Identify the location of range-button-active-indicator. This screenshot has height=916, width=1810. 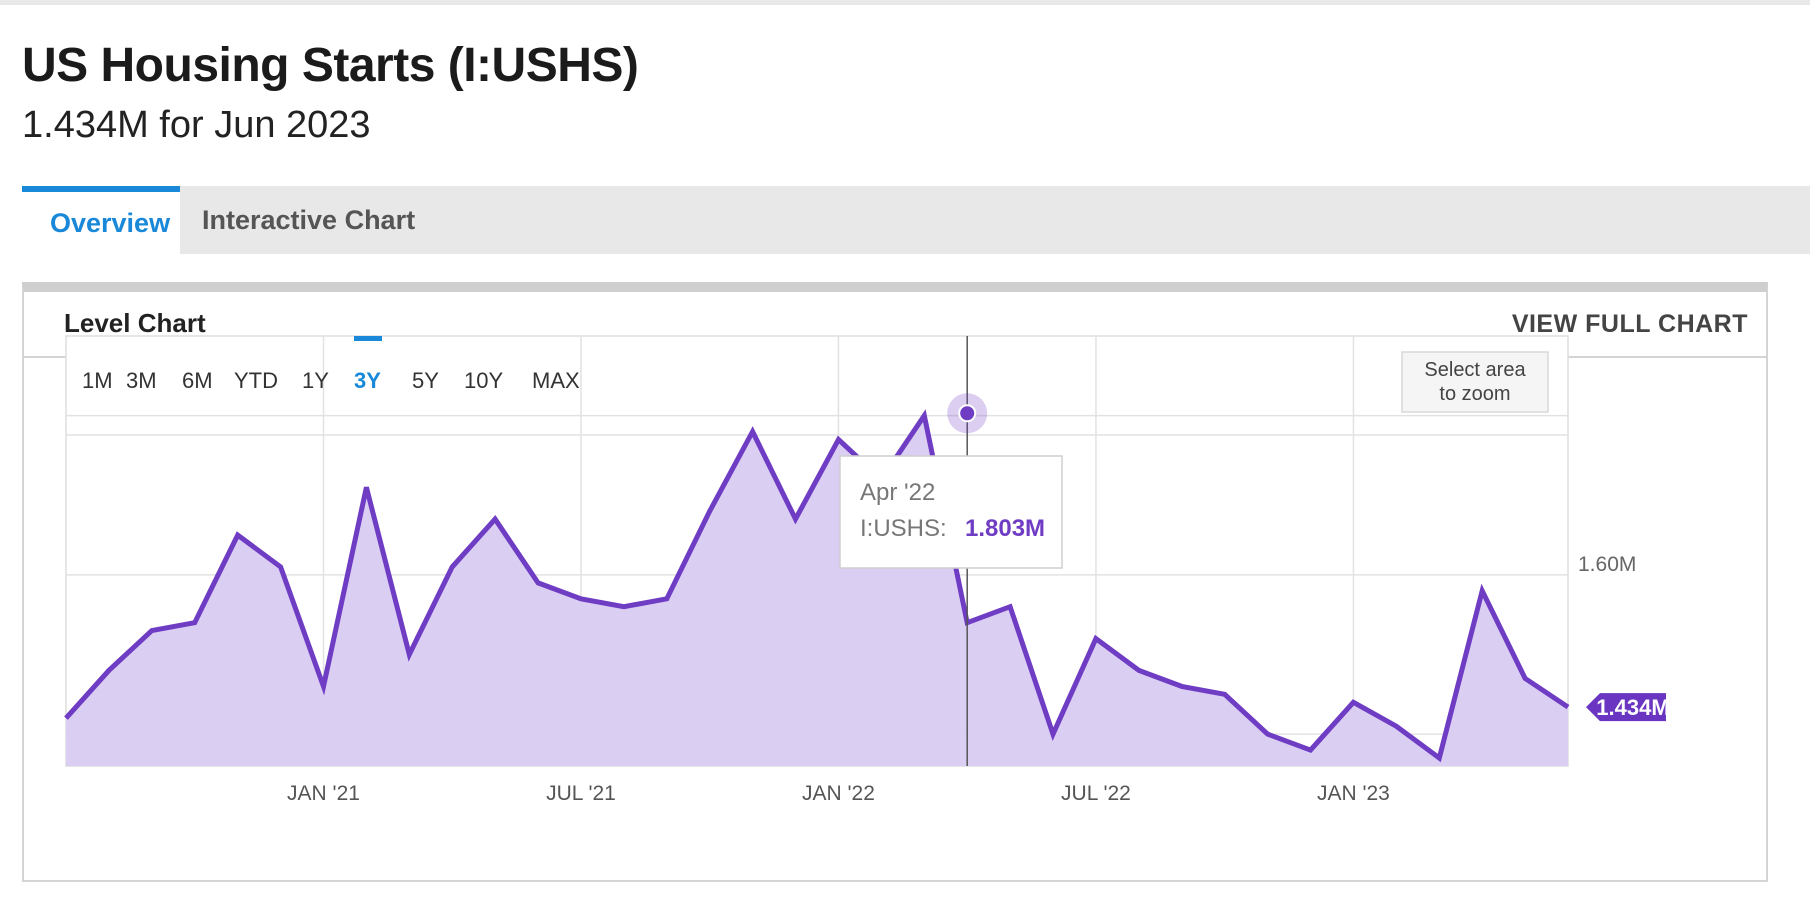
(368, 338).